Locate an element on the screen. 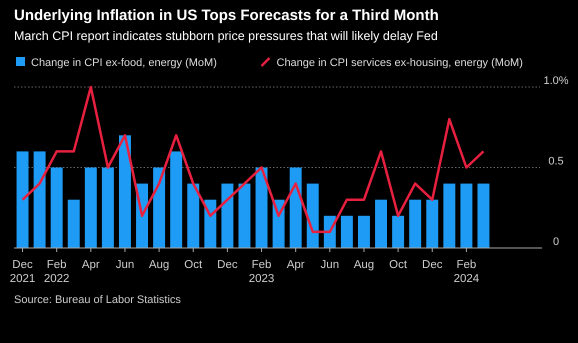 The height and width of the screenshot is (343, 578). chart-subtitle: March CPI report indicates stubborn price pressures that will likely delay Fed is located at coordinates (226, 36).